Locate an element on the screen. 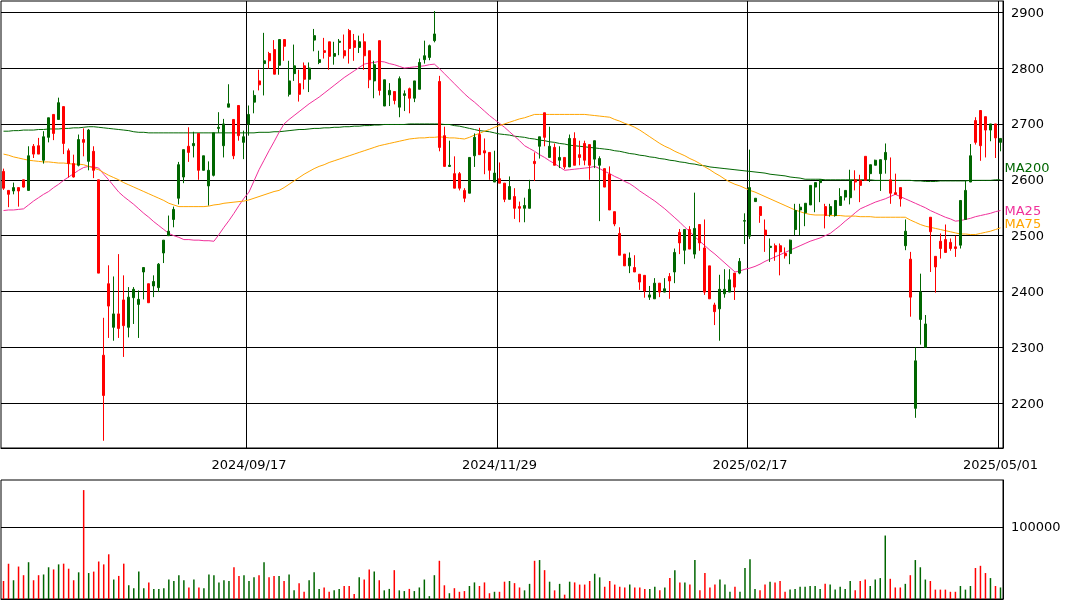 This screenshot has height=600, width=1065. y-tick-label: 2900 is located at coordinates (1028, 12).